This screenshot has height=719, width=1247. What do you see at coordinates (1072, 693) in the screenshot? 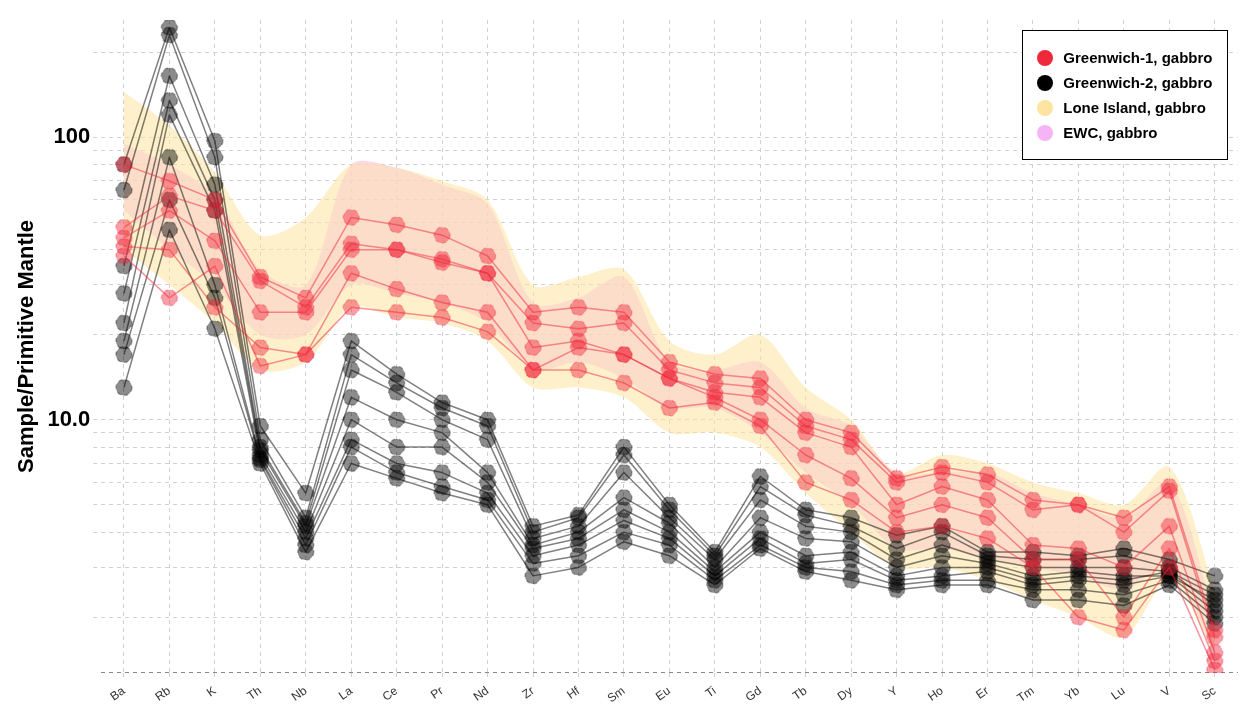
I see `x-tick-label: Yb` at bounding box center [1072, 693].